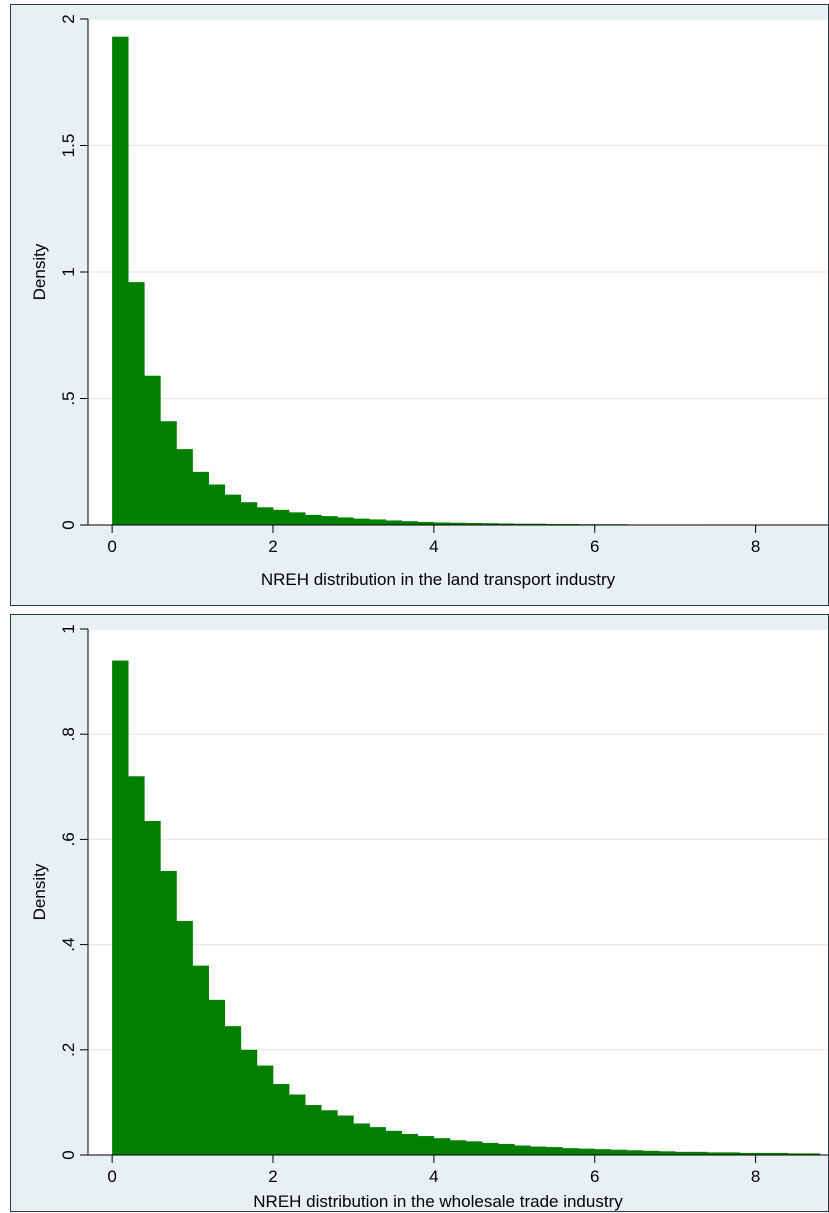 This screenshot has height=1213, width=829. I want to click on y-tick-label: .2, so click(68, 1050).